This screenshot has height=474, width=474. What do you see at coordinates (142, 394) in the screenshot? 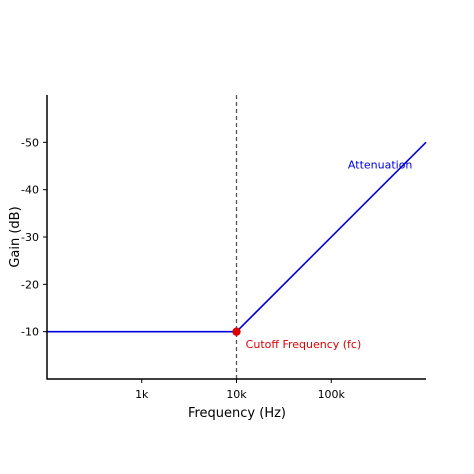
I see `x-tick-label: 1k` at bounding box center [142, 394].